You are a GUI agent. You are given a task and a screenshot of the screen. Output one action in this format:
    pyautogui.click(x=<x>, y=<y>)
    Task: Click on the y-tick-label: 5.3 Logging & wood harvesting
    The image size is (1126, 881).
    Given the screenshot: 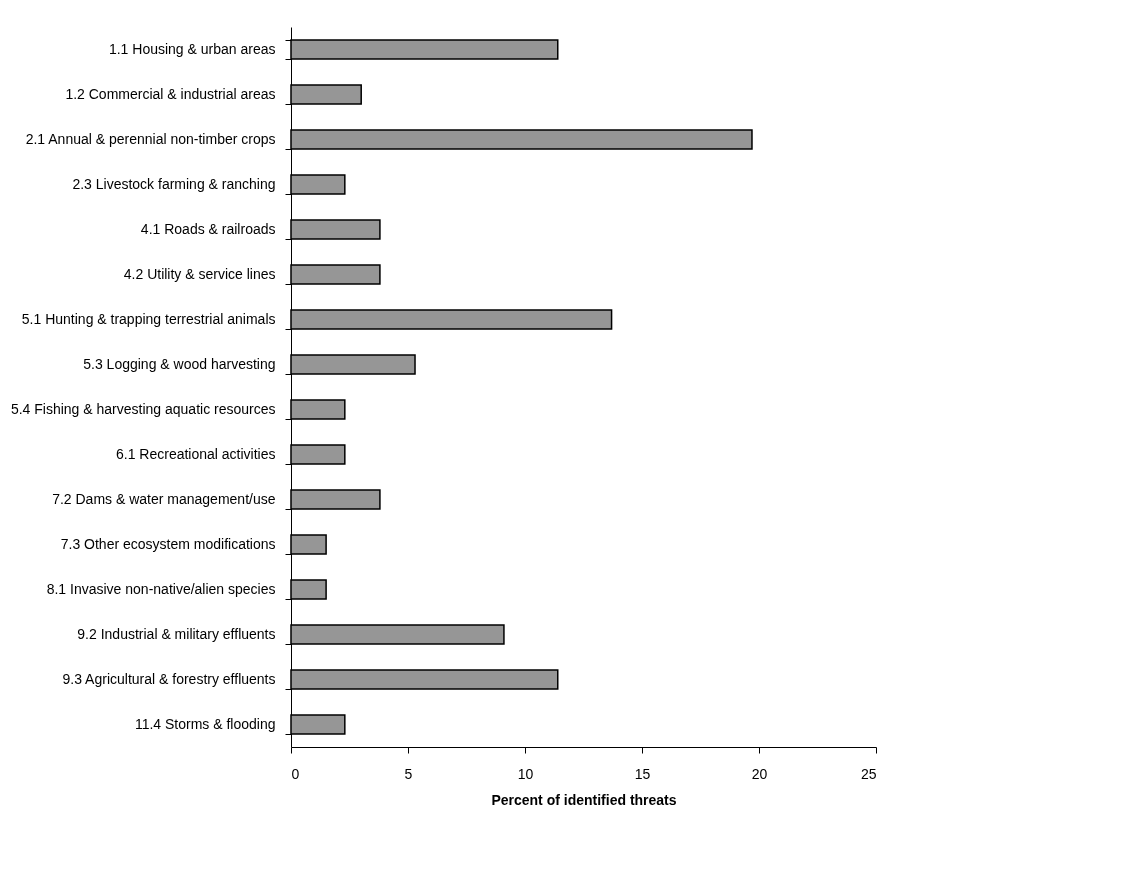 What is the action you would take?
    pyautogui.click(x=179, y=364)
    